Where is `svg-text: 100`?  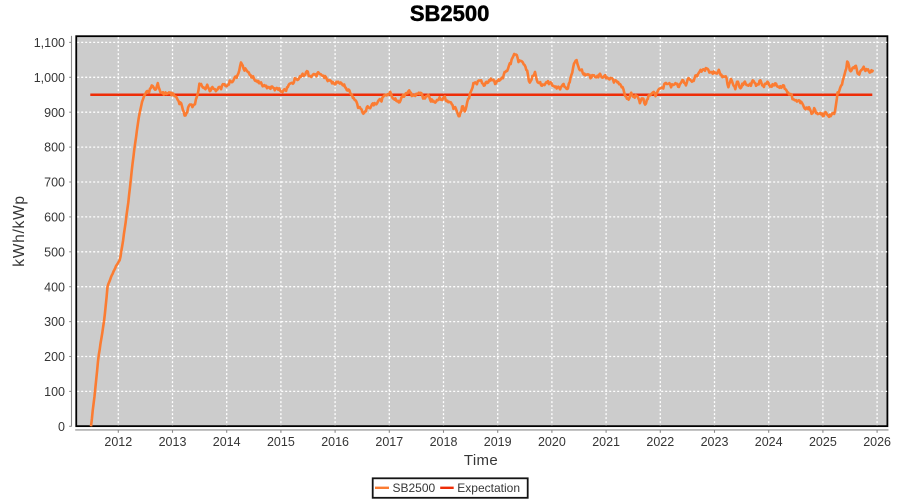
svg-text: 100 is located at coordinates (54, 392).